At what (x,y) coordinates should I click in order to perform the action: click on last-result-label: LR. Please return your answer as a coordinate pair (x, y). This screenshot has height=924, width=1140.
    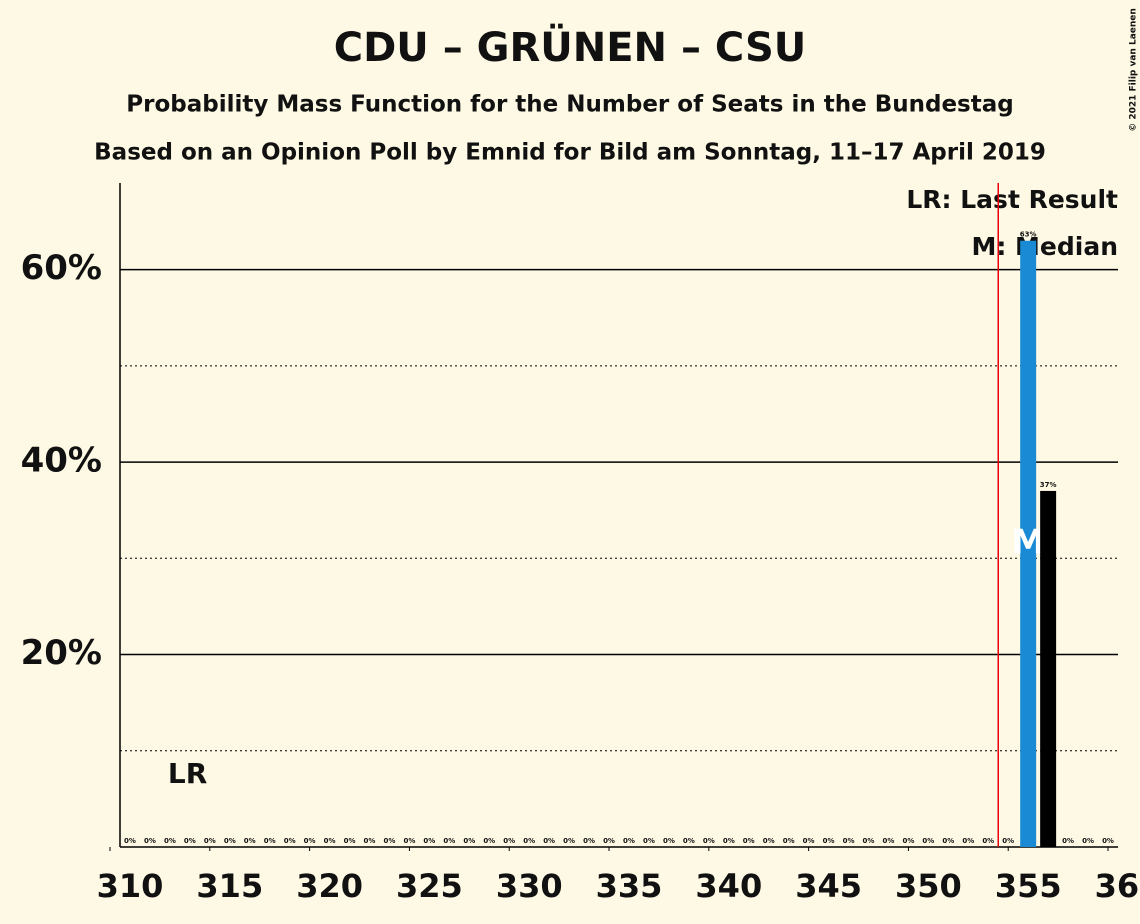
    Looking at the image, I should click on (187, 773).